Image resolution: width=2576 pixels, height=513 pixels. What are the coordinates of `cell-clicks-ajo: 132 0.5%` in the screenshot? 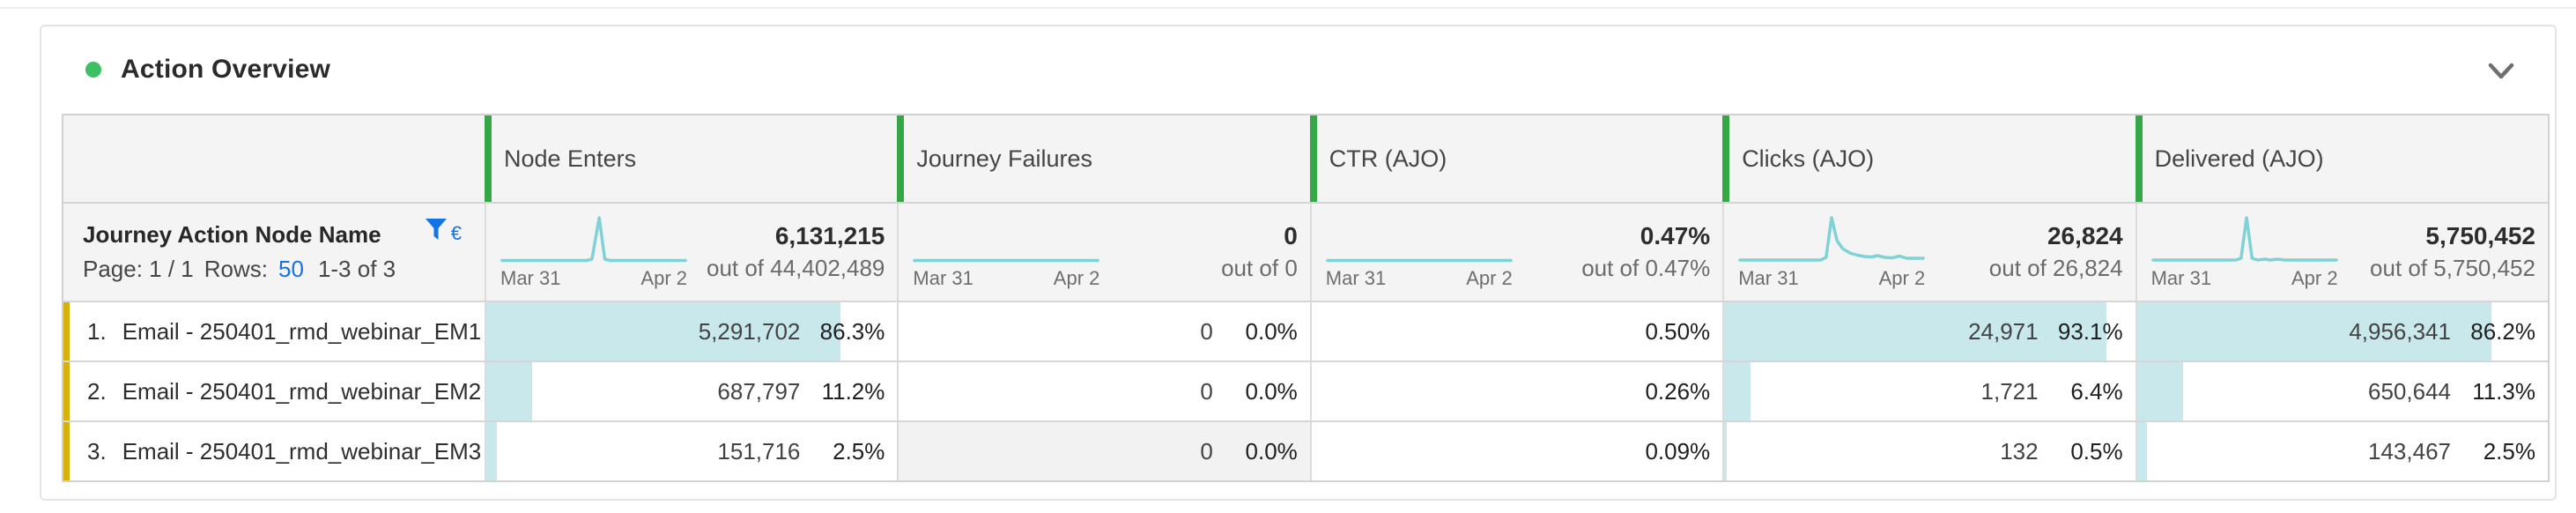 It's located at (1928, 451).